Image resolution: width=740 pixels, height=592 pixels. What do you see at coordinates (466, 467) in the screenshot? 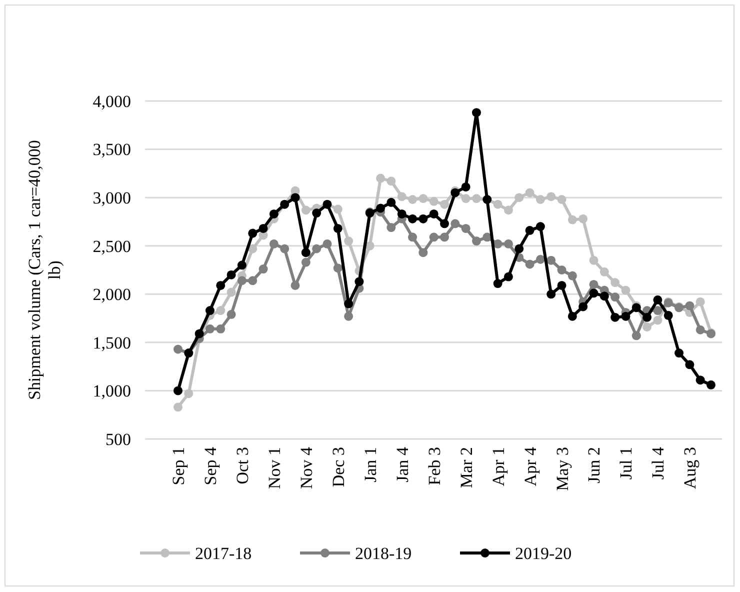
I see `x-tick-label: Mar 2` at bounding box center [466, 467].